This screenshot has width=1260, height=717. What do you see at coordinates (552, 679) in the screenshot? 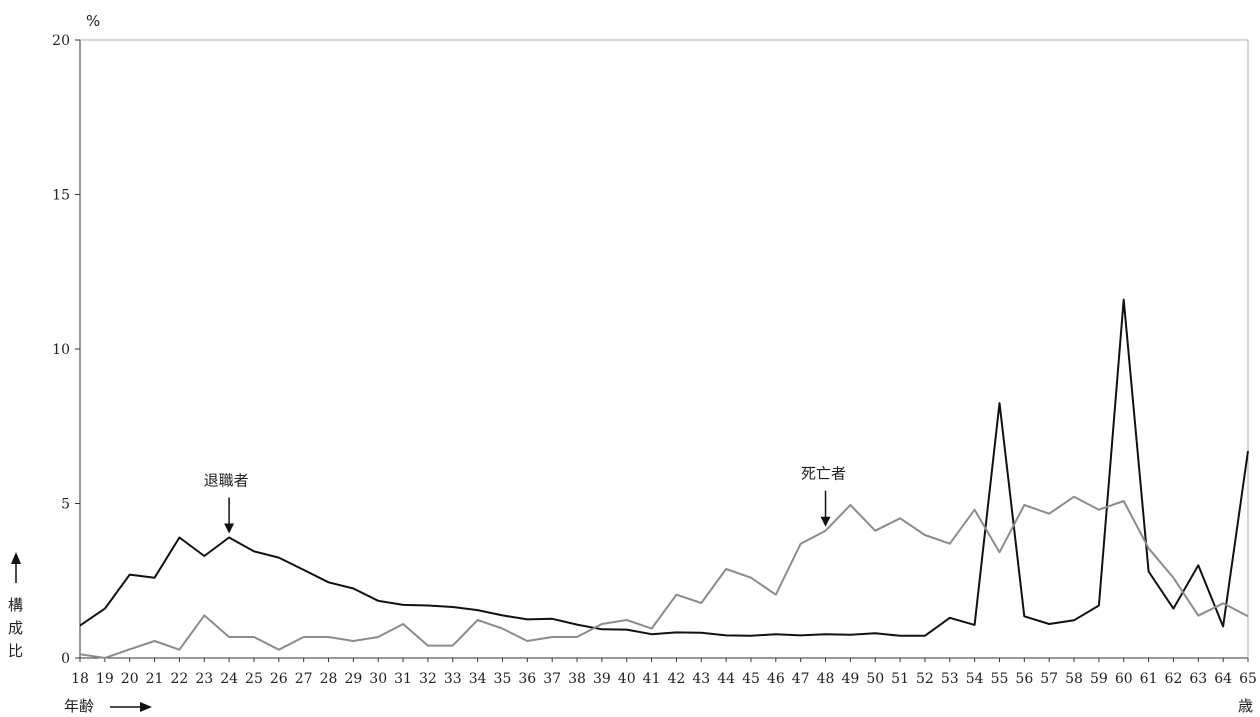
I see `x-tick-label: 37` at bounding box center [552, 679].